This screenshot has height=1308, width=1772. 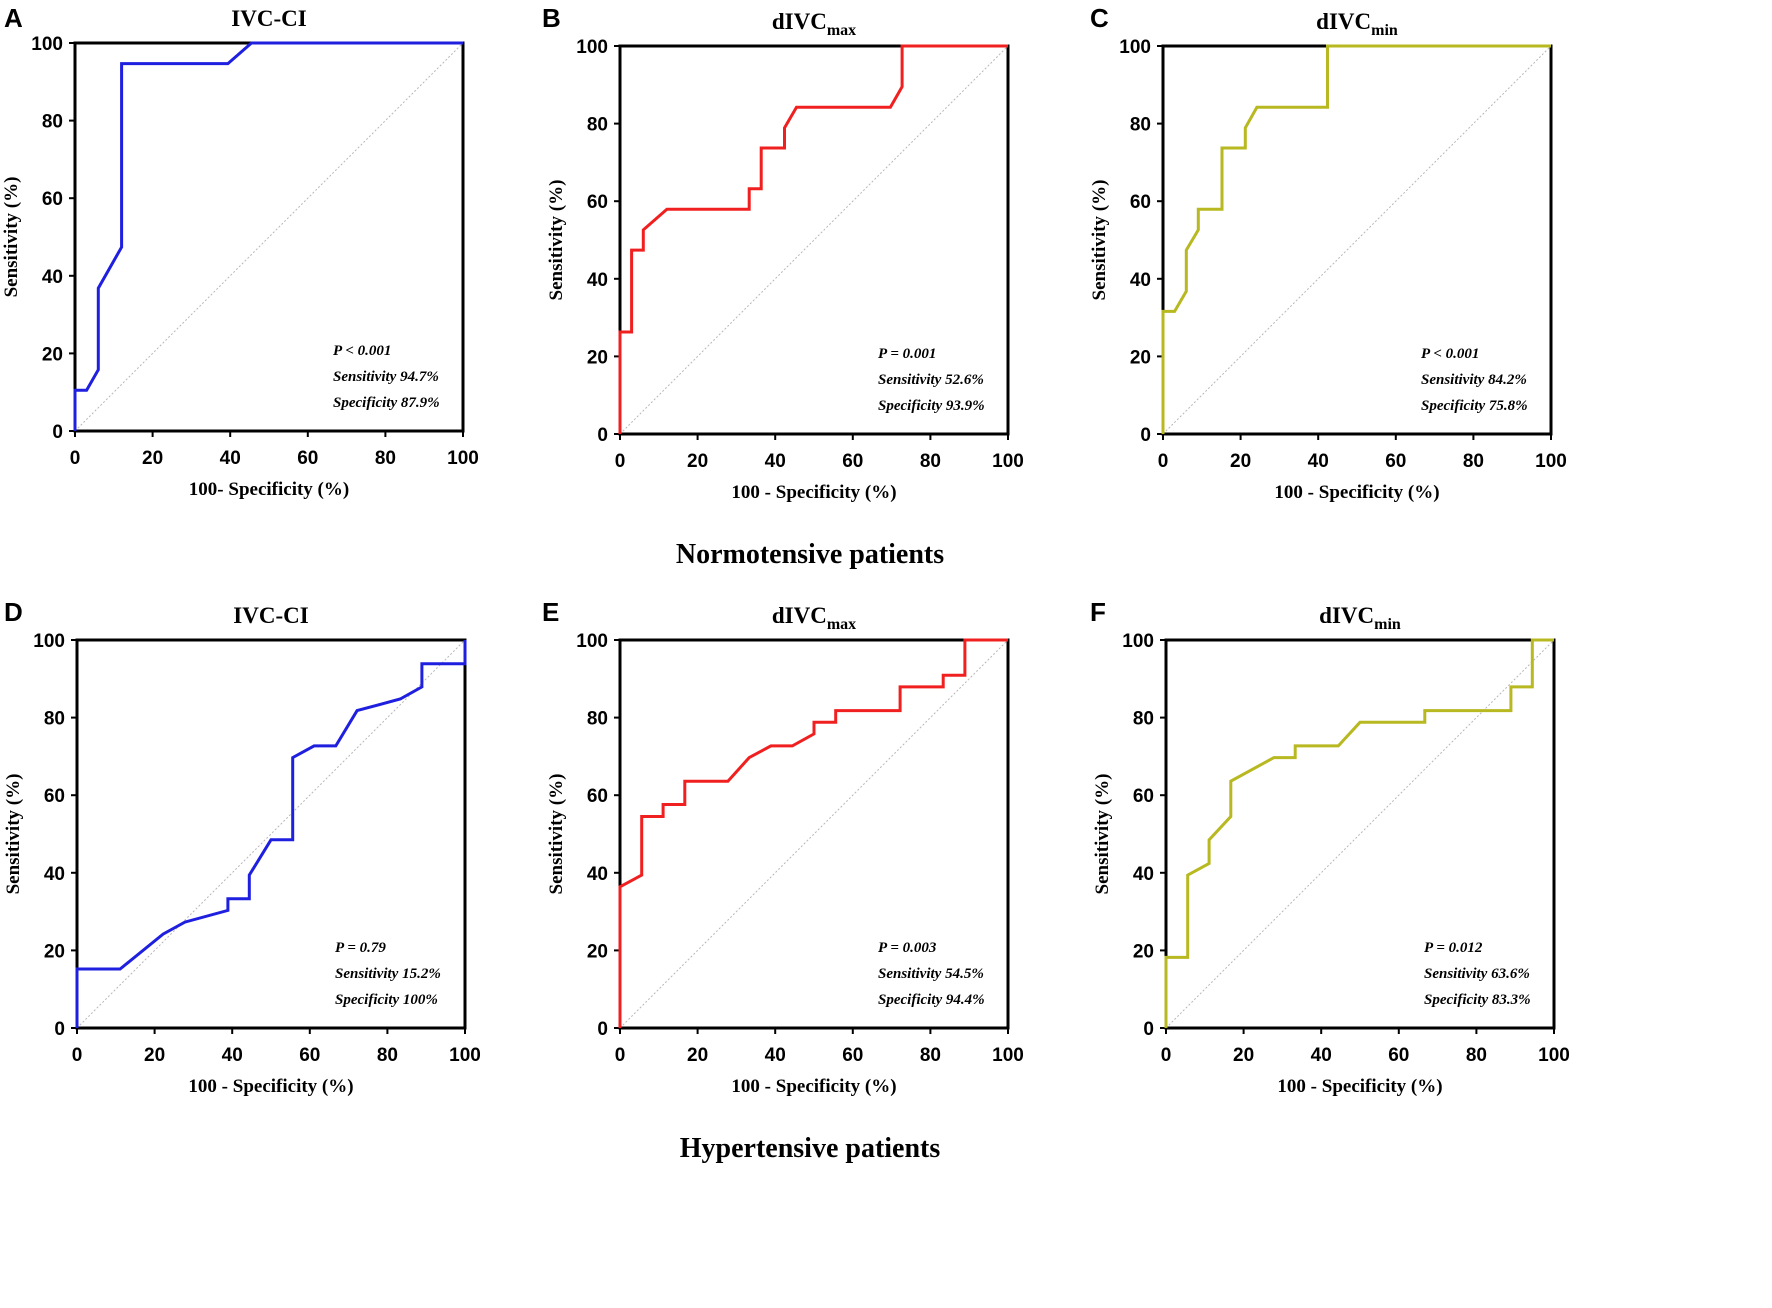 I want to click on roc-curve-divcmax, so click(x=813, y=833).